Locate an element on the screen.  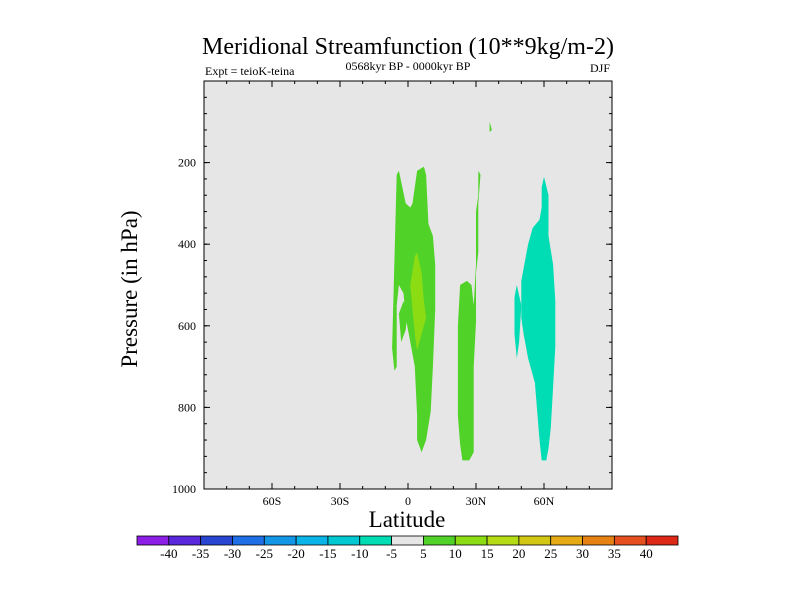
colorbar-label: 5 is located at coordinates (423, 553).